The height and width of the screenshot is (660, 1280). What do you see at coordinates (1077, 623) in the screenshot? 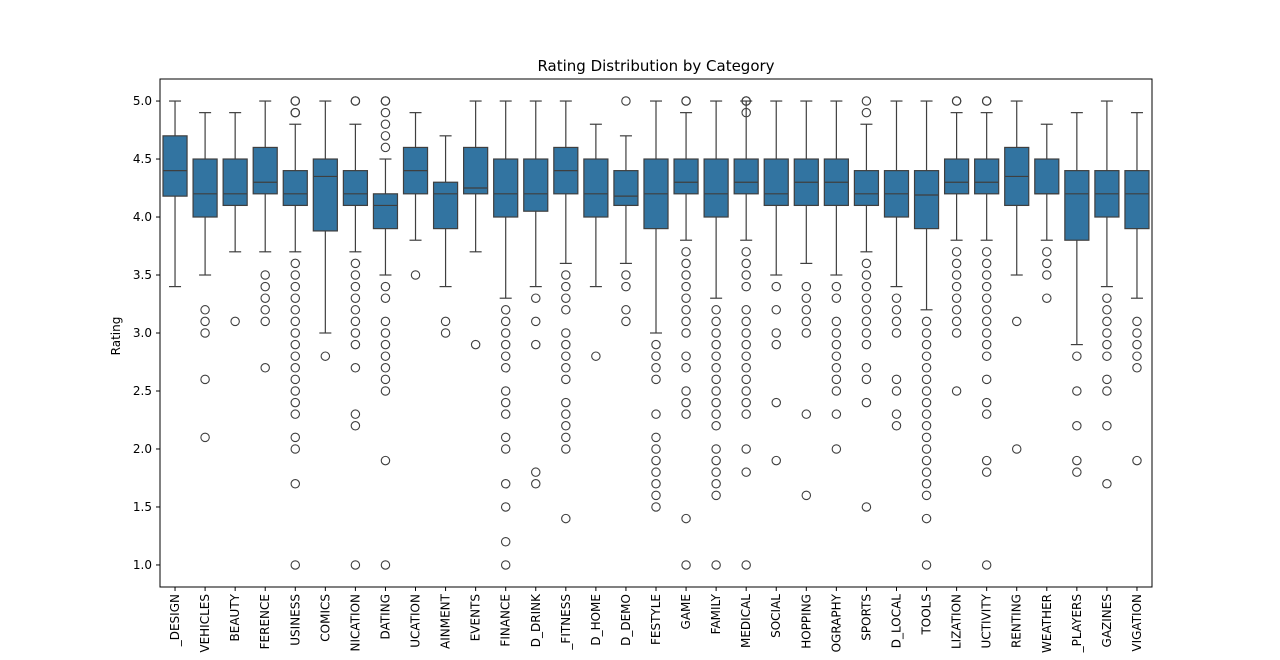
I see `x-tick-label: _PLAYERS` at bounding box center [1077, 623].